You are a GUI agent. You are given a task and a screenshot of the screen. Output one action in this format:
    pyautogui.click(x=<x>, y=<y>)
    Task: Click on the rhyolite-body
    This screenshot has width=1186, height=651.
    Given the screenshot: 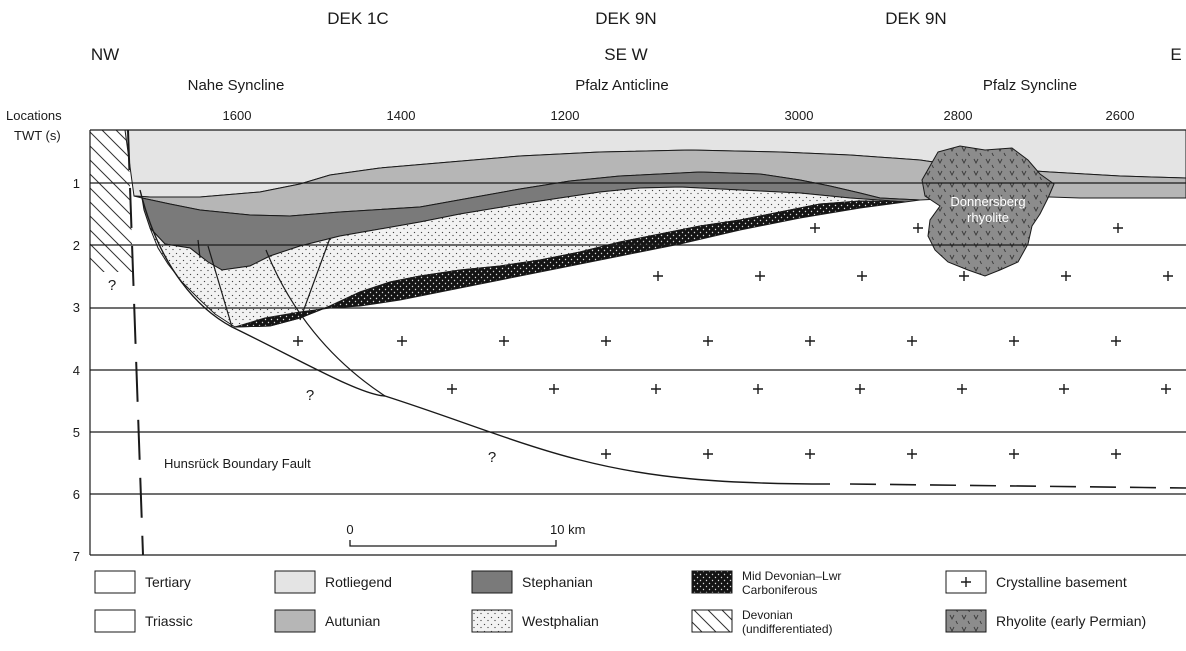 What is the action you would take?
    pyautogui.click(x=988, y=211)
    